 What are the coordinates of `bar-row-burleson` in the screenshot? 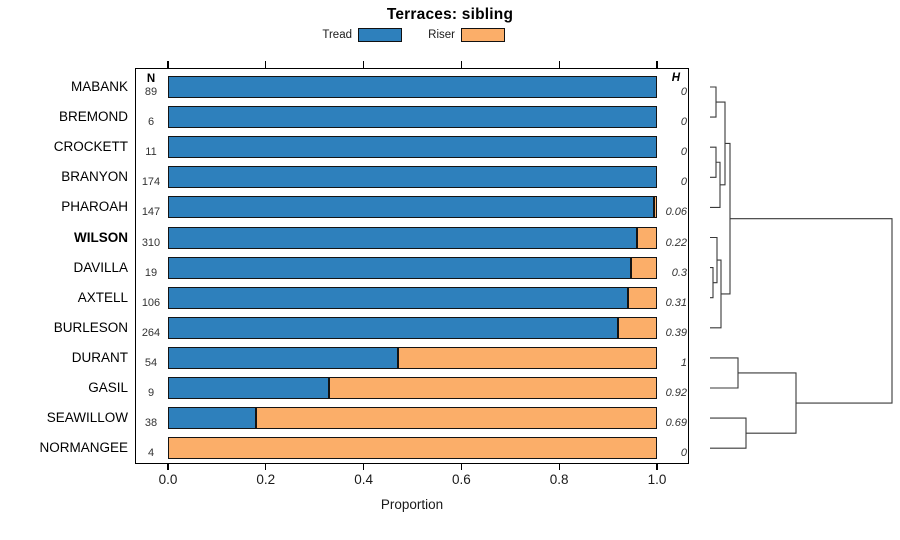 It's located at (412, 327).